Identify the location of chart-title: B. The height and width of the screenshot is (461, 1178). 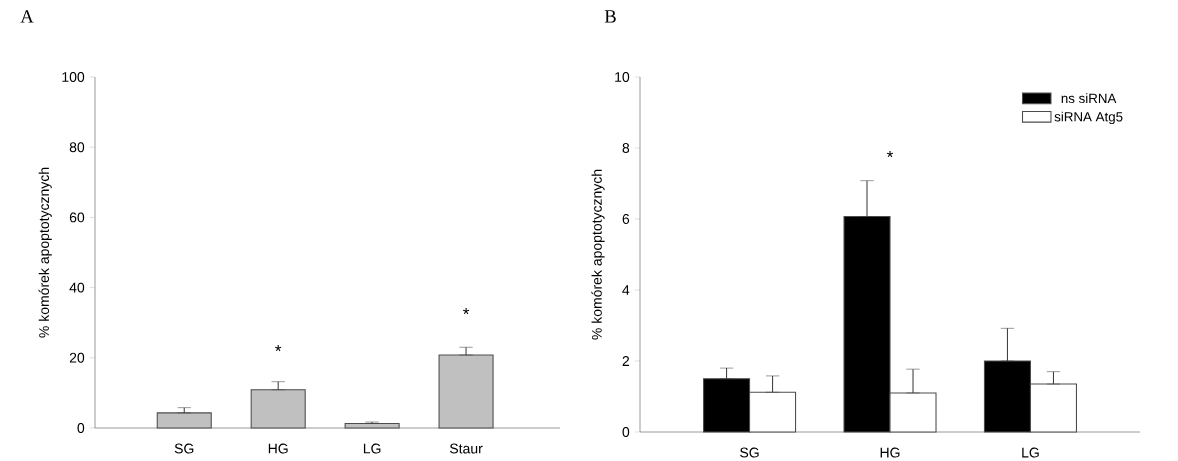
(610, 16).